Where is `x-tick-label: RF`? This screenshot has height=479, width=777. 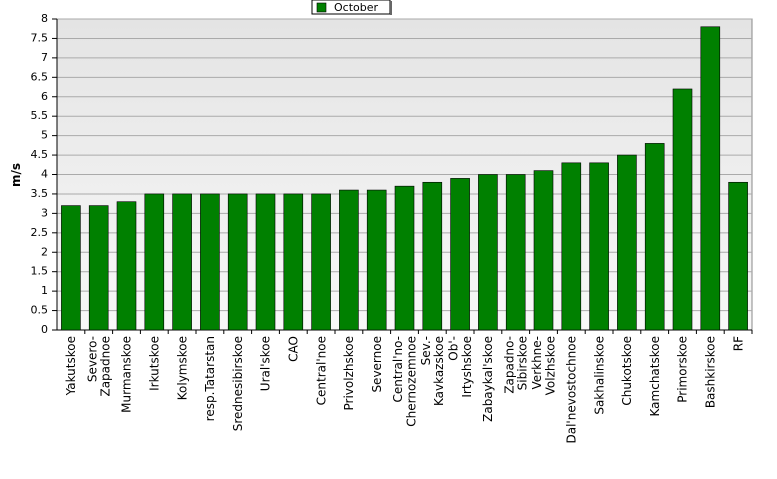 x-tick-label: RF is located at coordinates (738, 343).